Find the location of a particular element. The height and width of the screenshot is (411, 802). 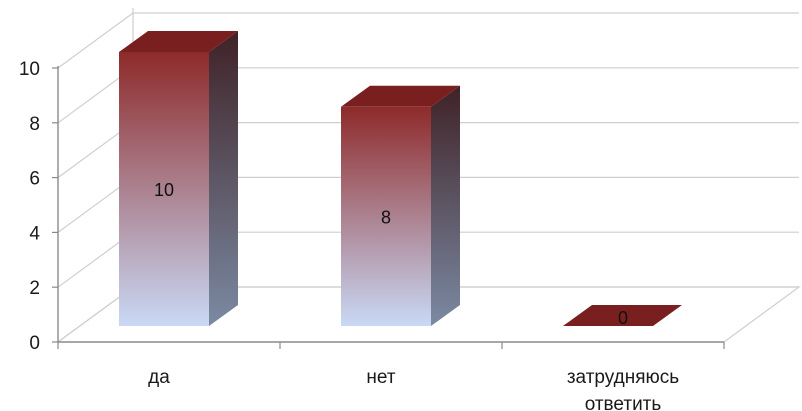

data-label: 8 is located at coordinates (386, 217).